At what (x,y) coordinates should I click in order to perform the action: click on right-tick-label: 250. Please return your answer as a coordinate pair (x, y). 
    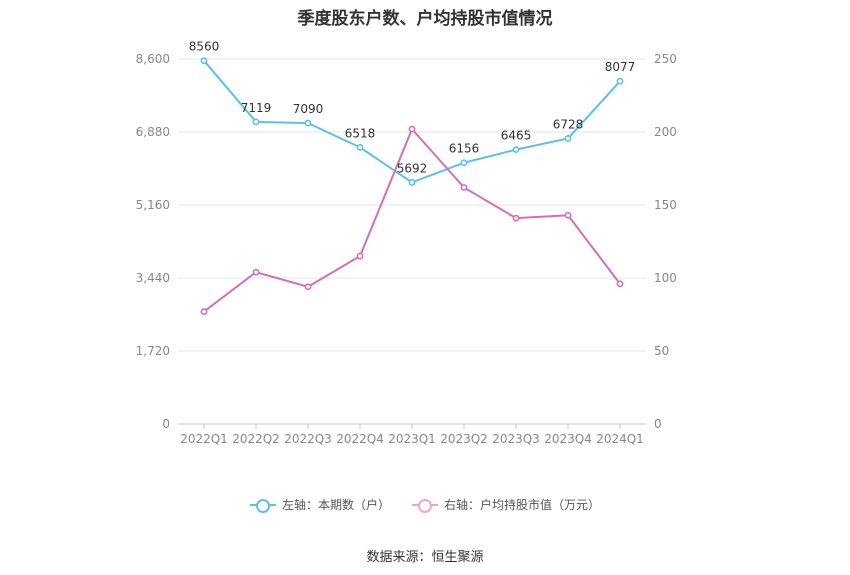
    Looking at the image, I should click on (665, 59).